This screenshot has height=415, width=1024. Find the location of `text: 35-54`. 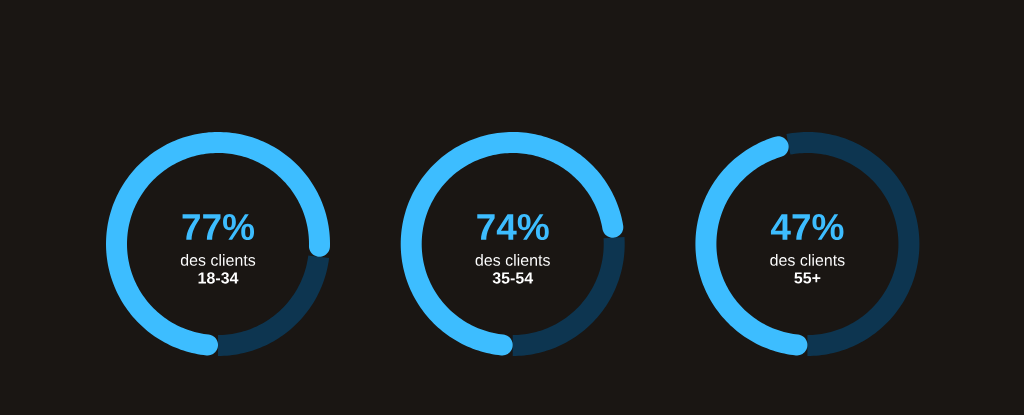

text: 35-54 is located at coordinates (513, 278).